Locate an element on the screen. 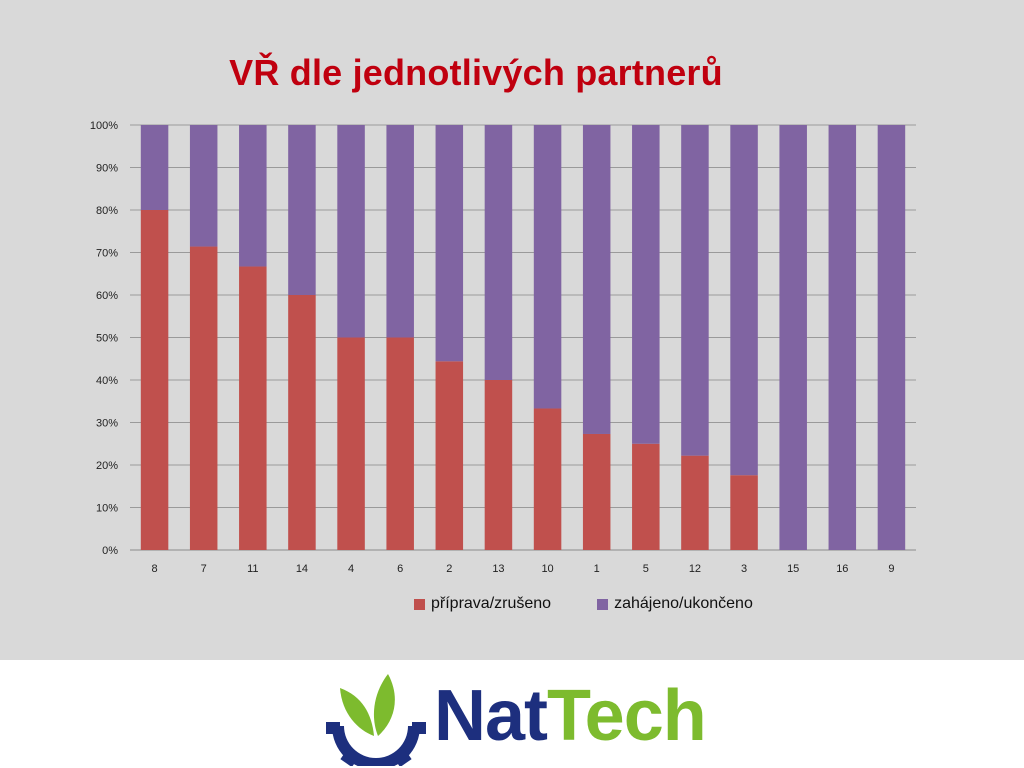  x-tick-label: 11 is located at coordinates (252, 569).